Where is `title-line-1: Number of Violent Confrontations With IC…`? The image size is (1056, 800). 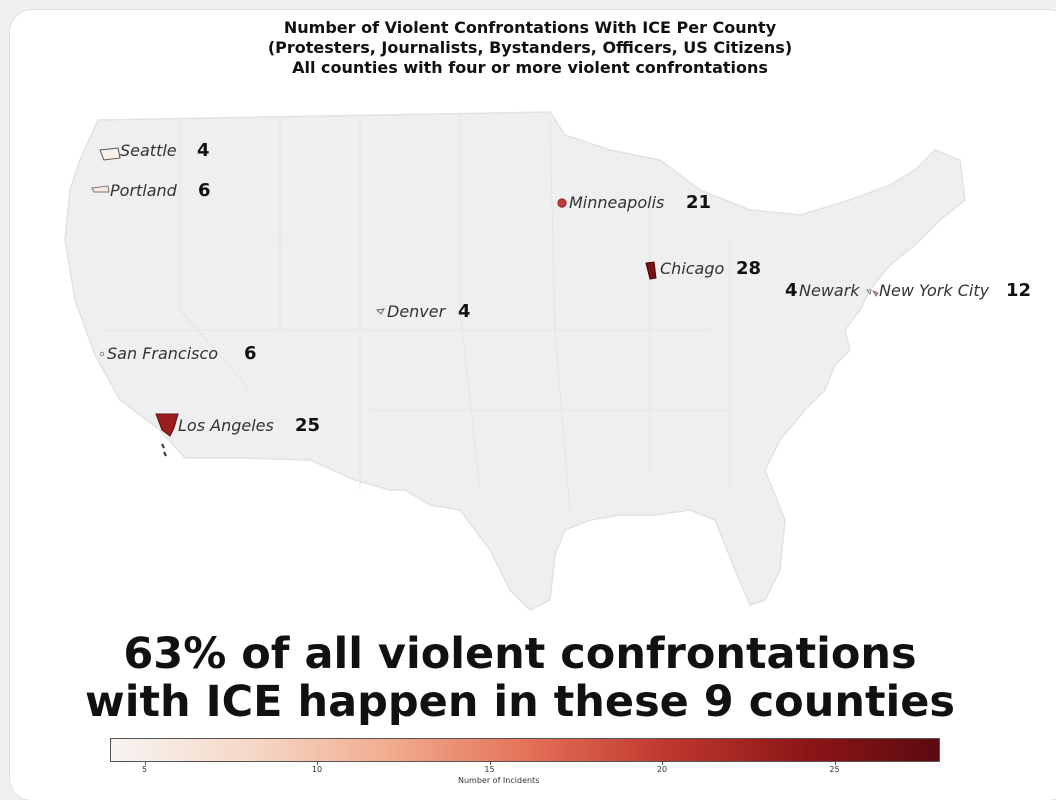
title-line-1: Number of Violent Confrontations With IC… is located at coordinates (530, 27).